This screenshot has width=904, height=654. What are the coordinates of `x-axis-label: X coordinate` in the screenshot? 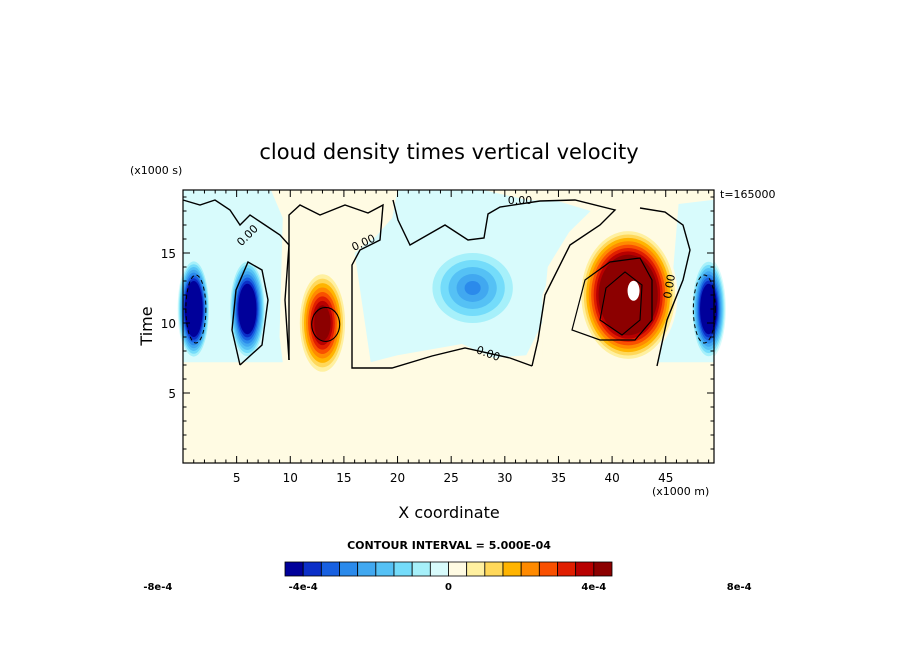 It's located at (448, 512).